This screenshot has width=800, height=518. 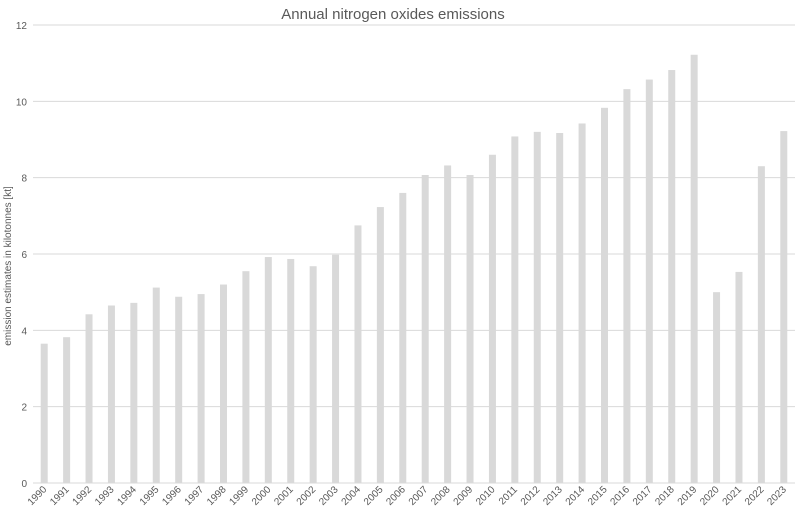 What do you see at coordinates (24, 484) in the screenshot?
I see `y-tick-label: 0` at bounding box center [24, 484].